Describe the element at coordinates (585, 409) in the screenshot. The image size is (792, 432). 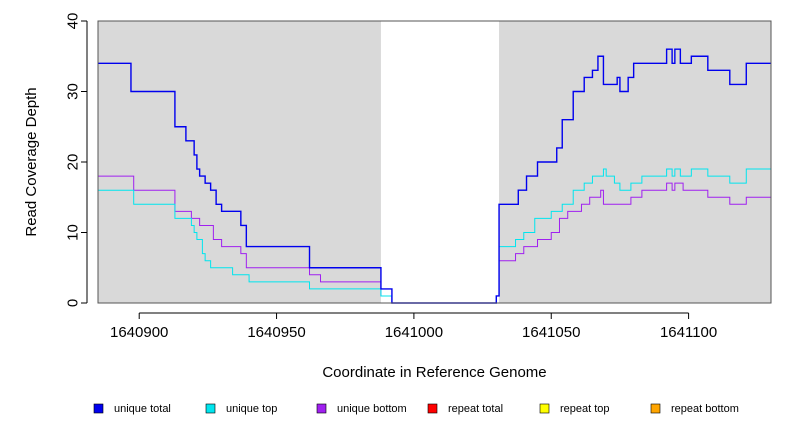
I see `legend-label-repeat-top: repeat top` at that location.